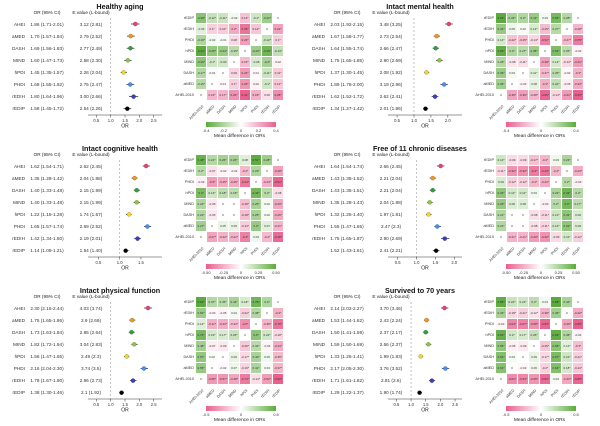 The height and width of the screenshot is (426, 600). What do you see at coordinates (47, 226) in the screenshot?
I see `or-ci-value: 1.65 (1.57-1.74)` at bounding box center [47, 226].